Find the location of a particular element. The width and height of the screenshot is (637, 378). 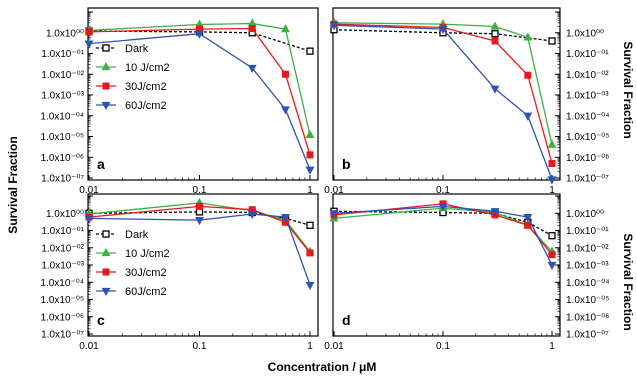

y-axis-title-left: Survival Fraction is located at coordinates (13, 184).